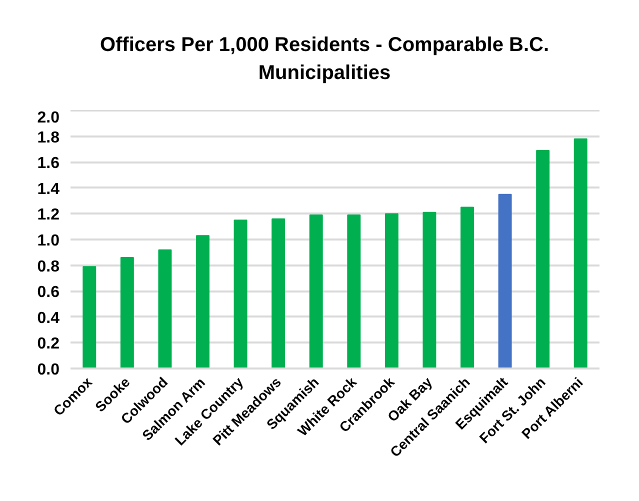  Describe the element at coordinates (48, 189) in the screenshot. I see `y-tick-label: 1.4` at that location.